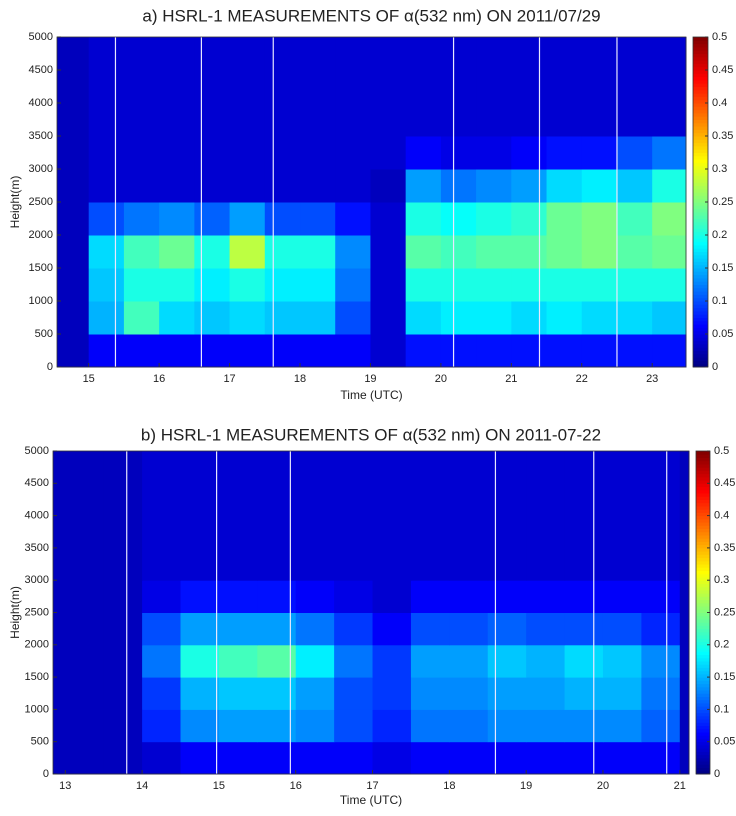 This screenshot has height=816, width=736. Describe the element at coordinates (441, 379) in the screenshot. I see `x-tick-label: 20` at that location.